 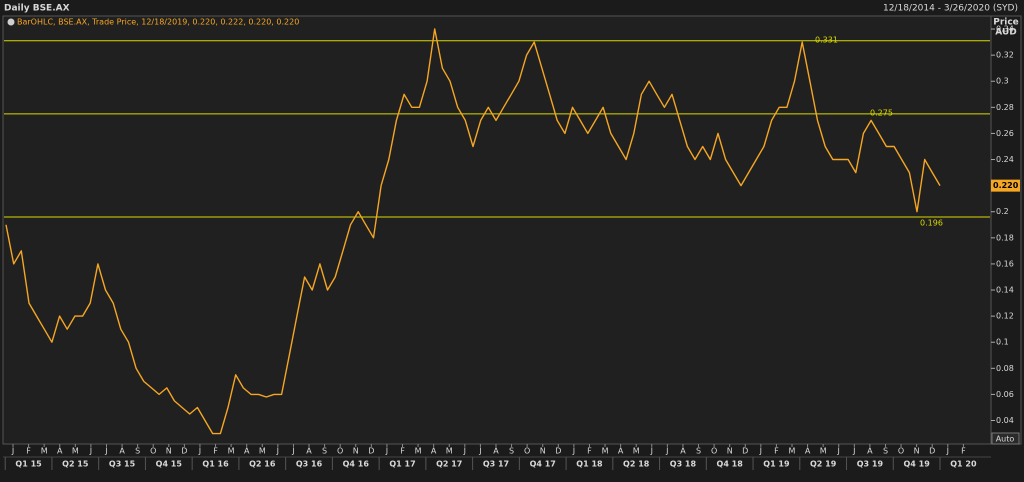 What do you see at coordinates (309, 464) in the screenshot?
I see `quarter-label: Q3 16` at bounding box center [309, 464].